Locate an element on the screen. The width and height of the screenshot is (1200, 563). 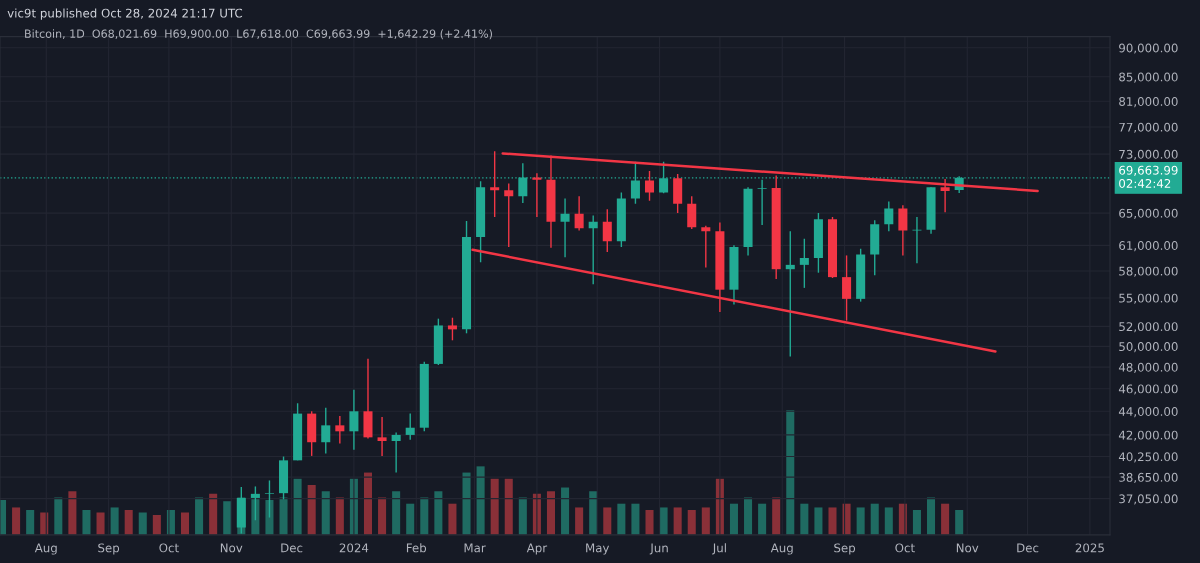
y-tick-label: 46,000.00 is located at coordinates (1148, 389).